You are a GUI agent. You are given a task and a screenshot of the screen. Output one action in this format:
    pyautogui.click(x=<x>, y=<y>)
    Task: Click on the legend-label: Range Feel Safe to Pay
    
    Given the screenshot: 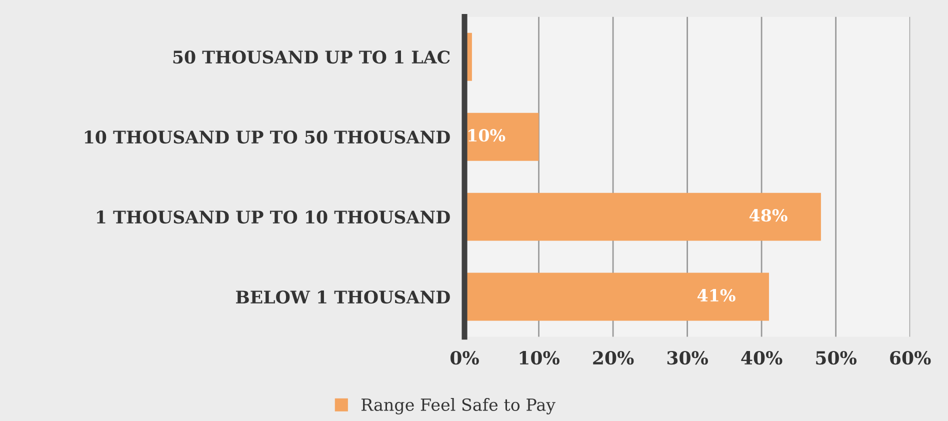 What is the action you would take?
    pyautogui.click(x=458, y=406)
    